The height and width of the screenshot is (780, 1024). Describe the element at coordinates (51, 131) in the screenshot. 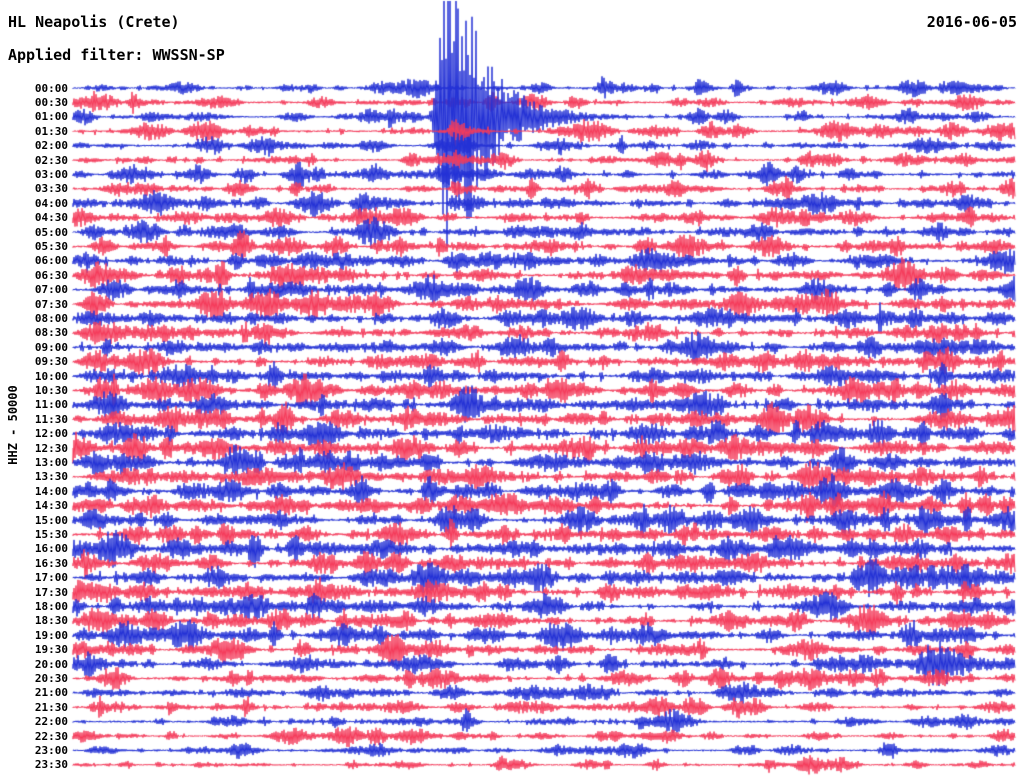

I see `time-label: 01:30` at that location.